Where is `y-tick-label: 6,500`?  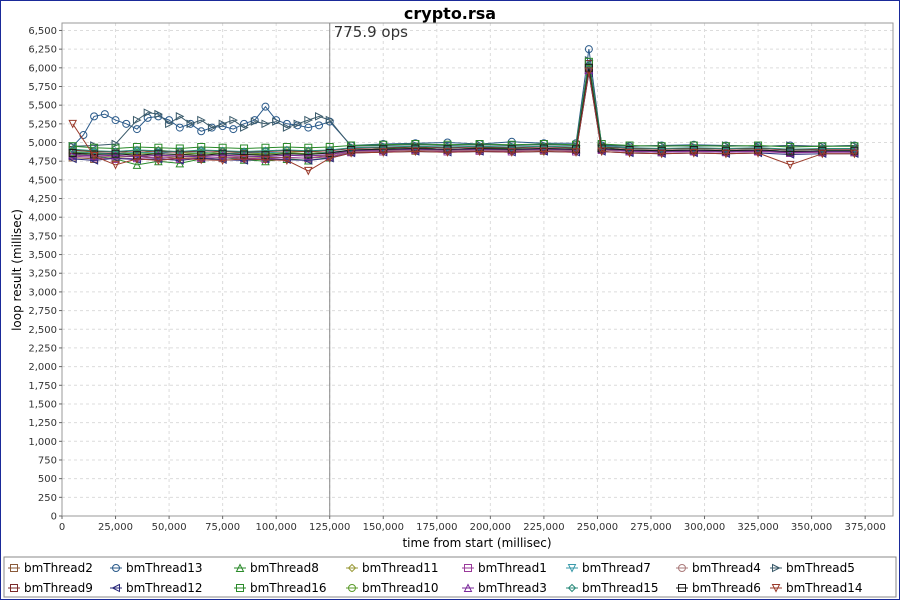
y-tick-label: 6,500 is located at coordinates (42, 31).